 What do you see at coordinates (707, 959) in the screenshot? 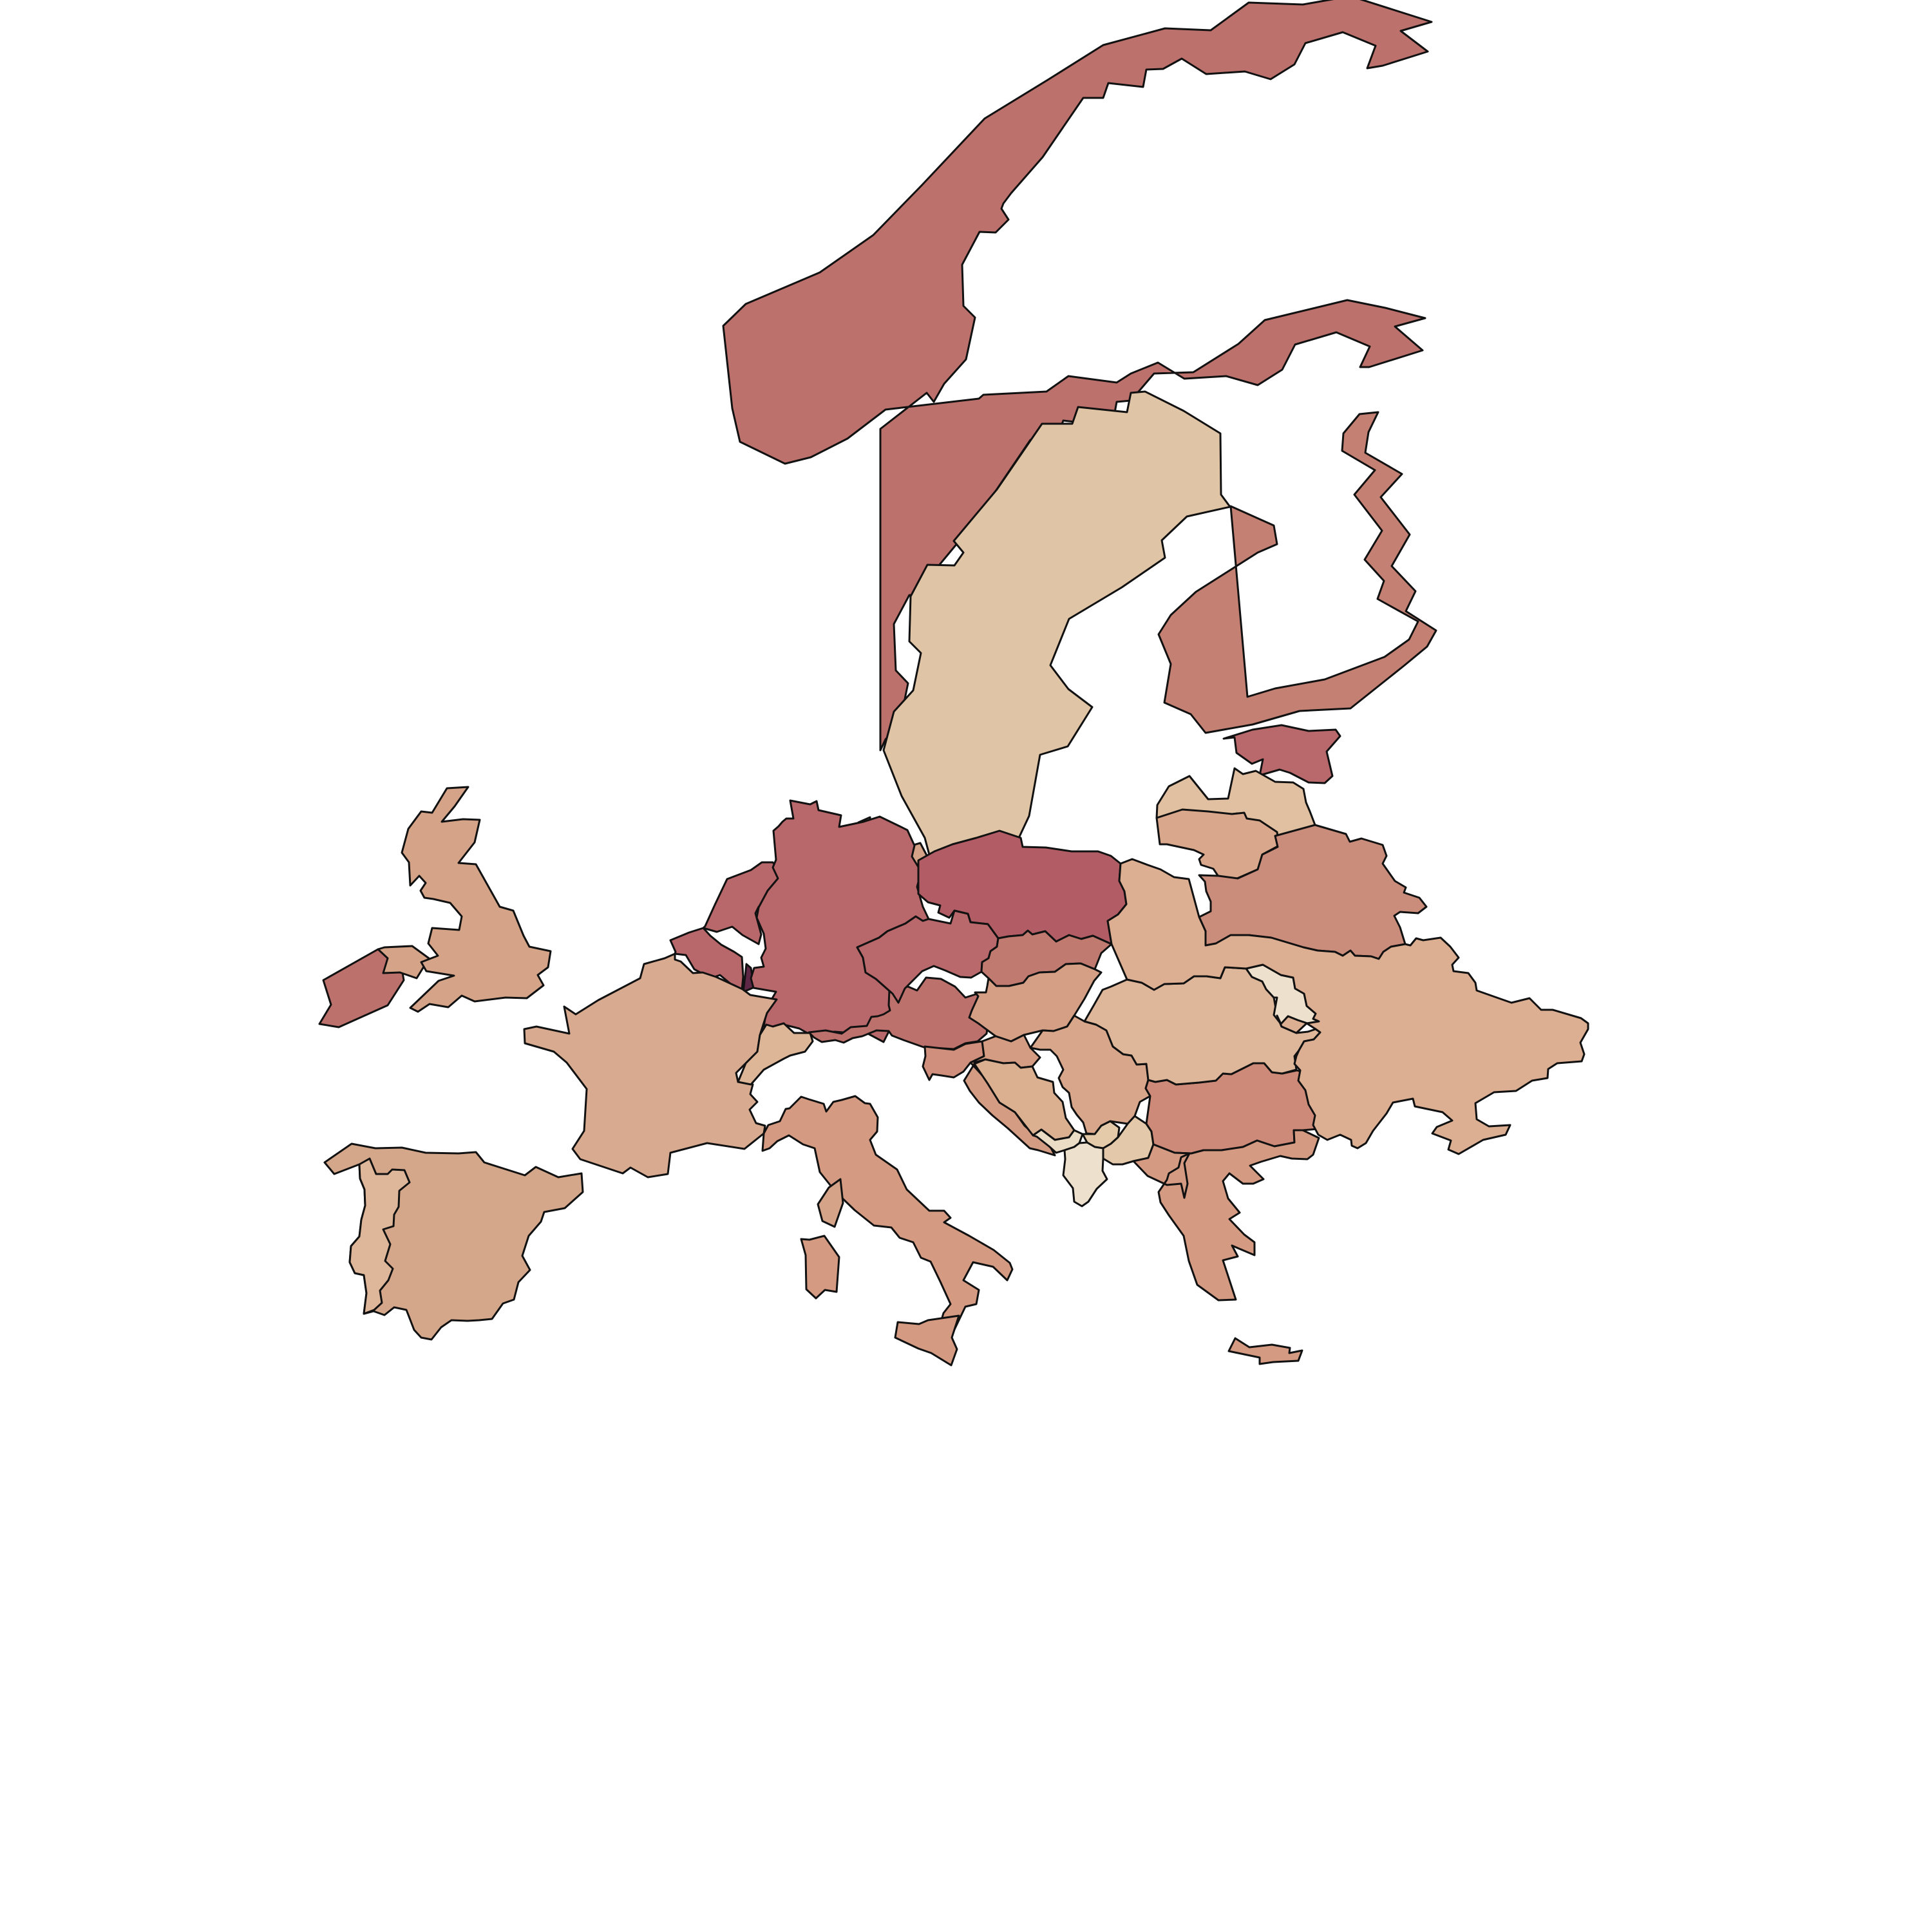
I see `region-belgium` at bounding box center [707, 959].